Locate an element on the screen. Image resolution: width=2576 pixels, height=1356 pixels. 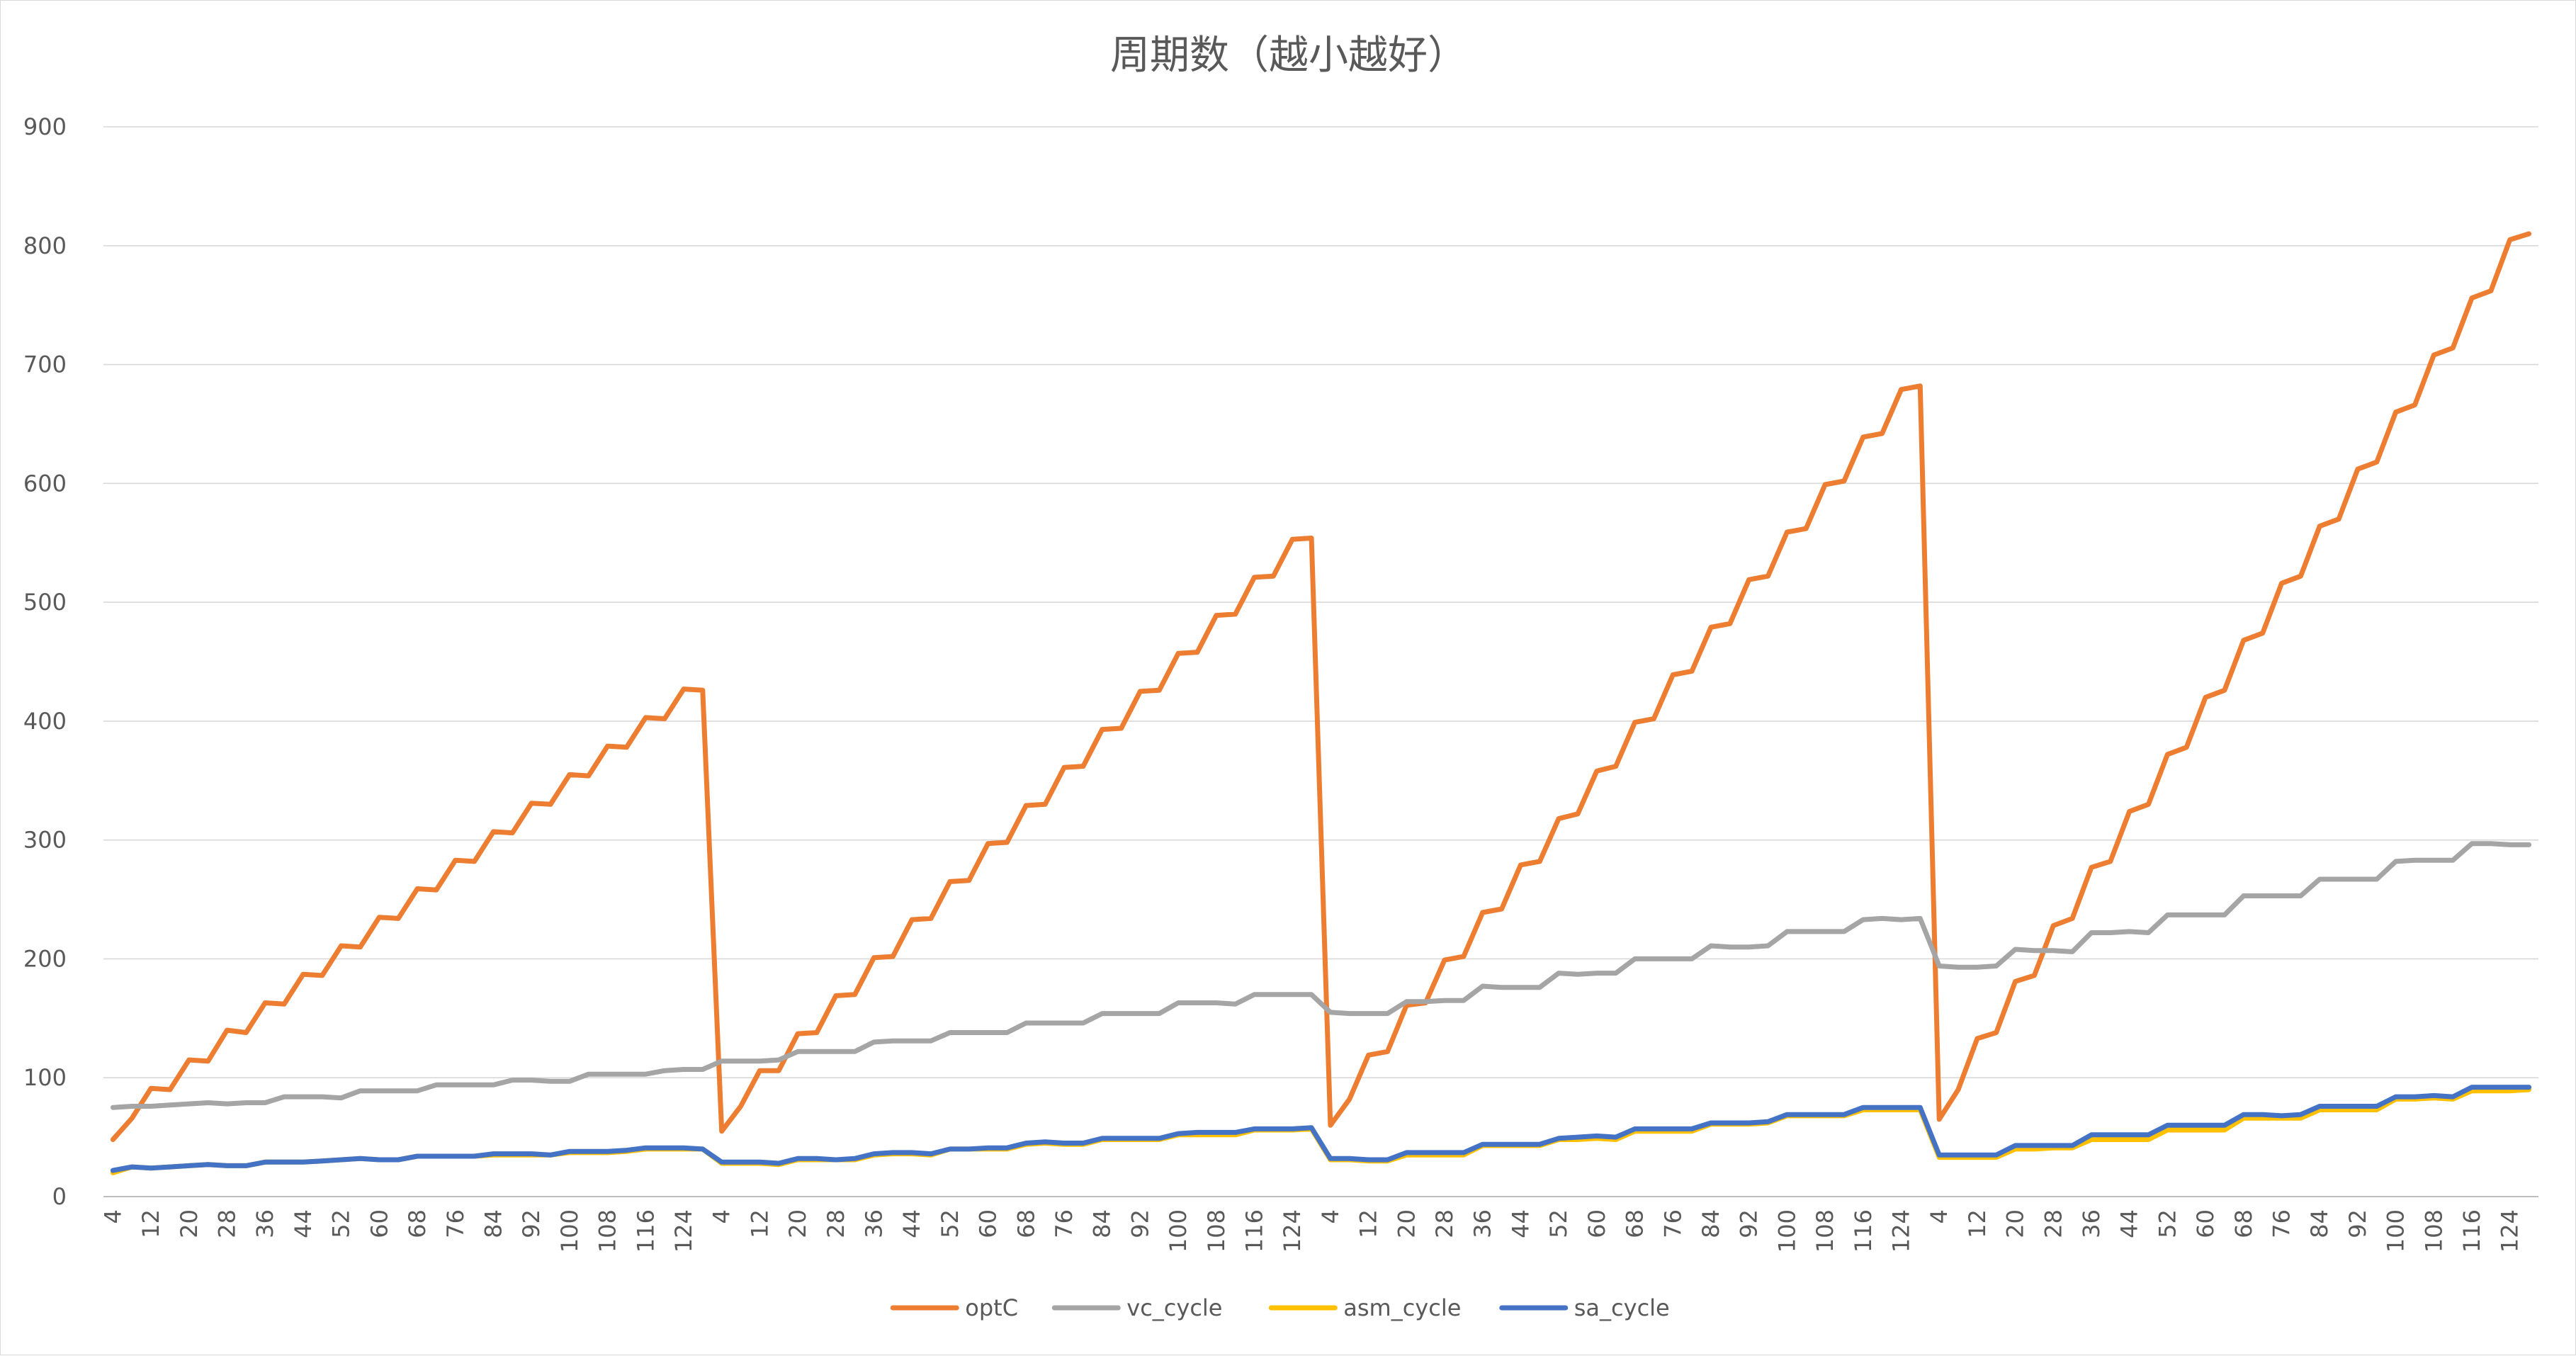
legend-label: optC is located at coordinates (991, 1307).